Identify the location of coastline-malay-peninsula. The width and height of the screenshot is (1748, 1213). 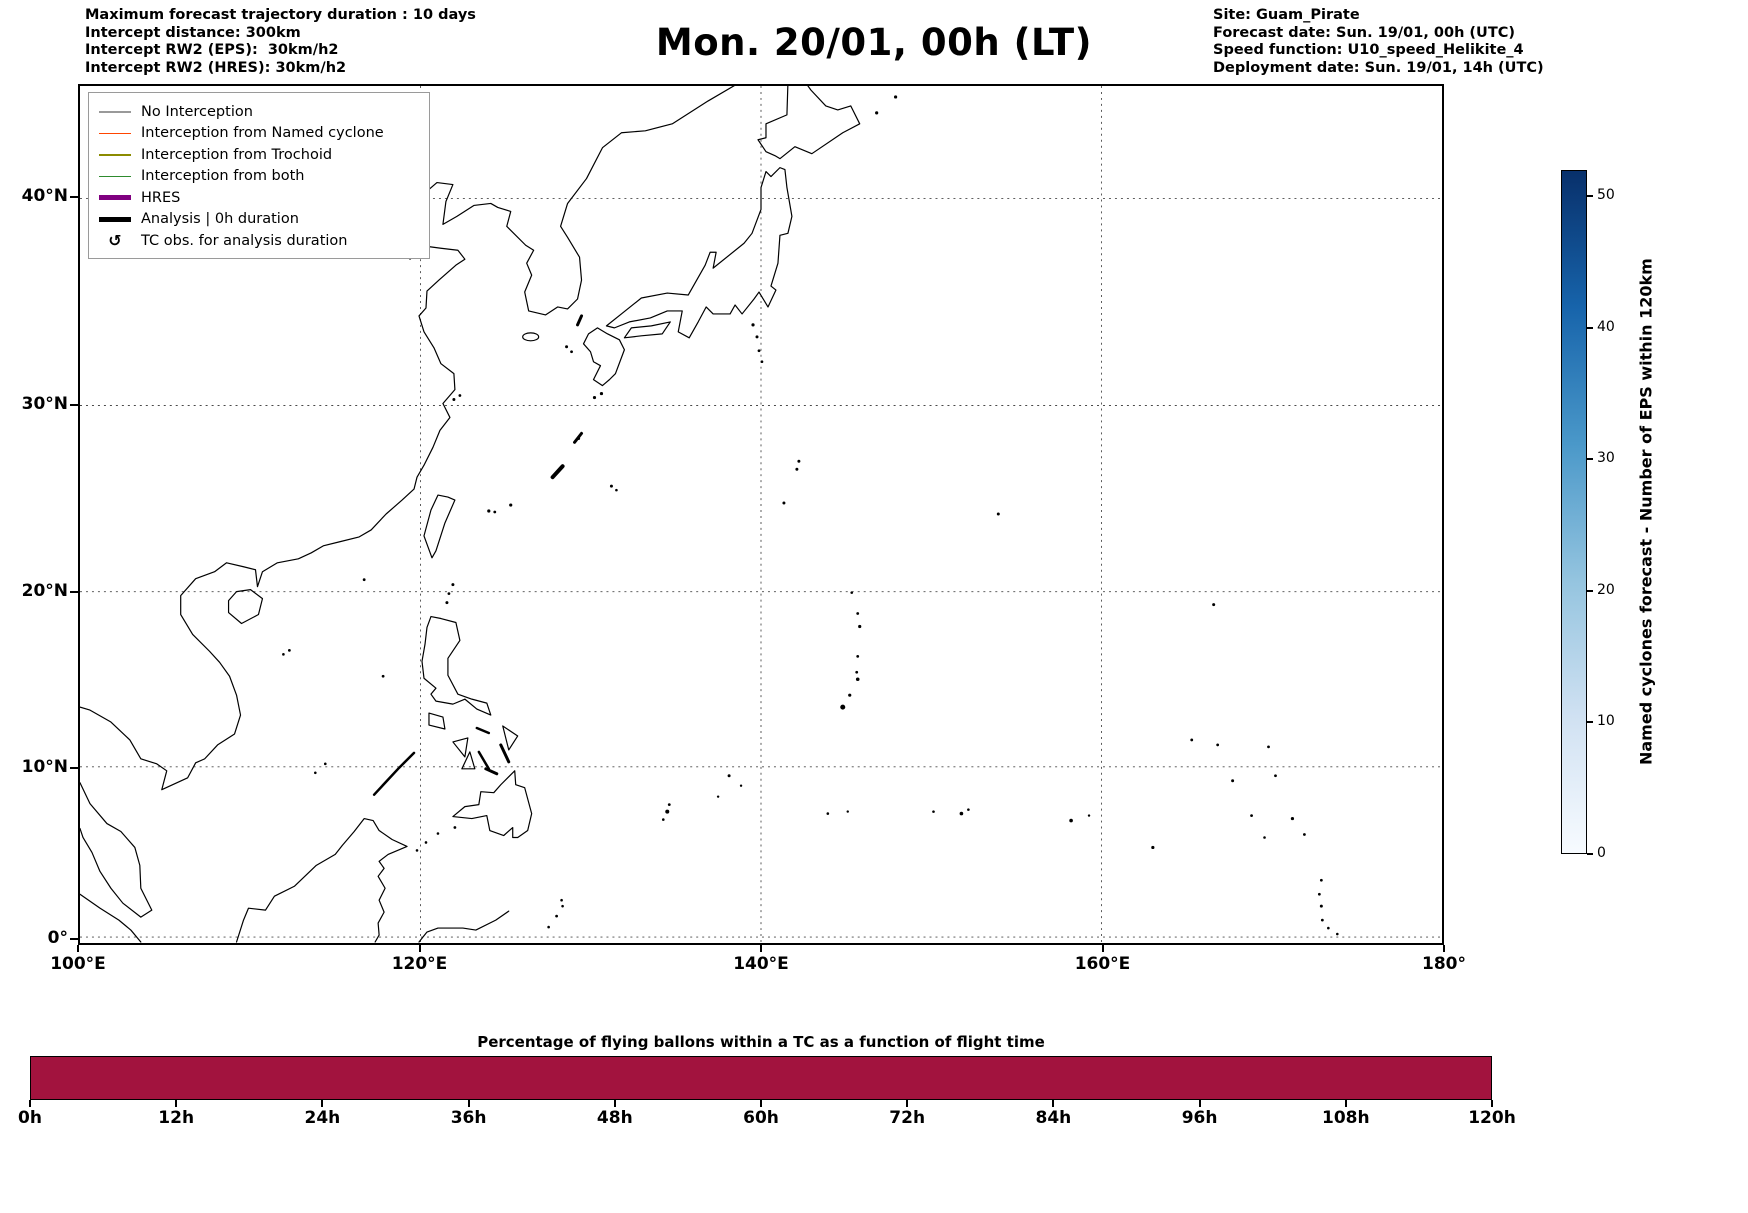
(116, 850).